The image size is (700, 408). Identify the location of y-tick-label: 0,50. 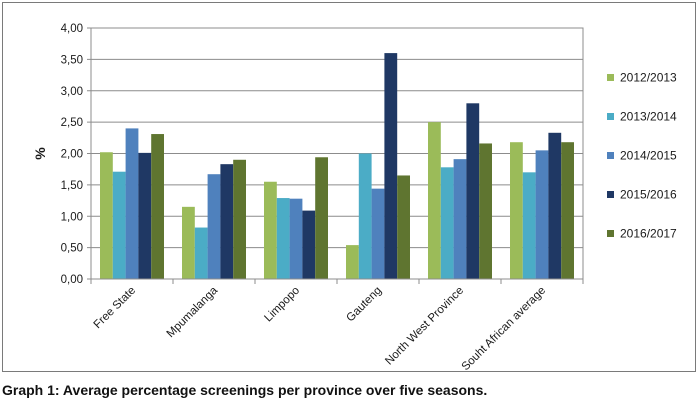
(72, 249).